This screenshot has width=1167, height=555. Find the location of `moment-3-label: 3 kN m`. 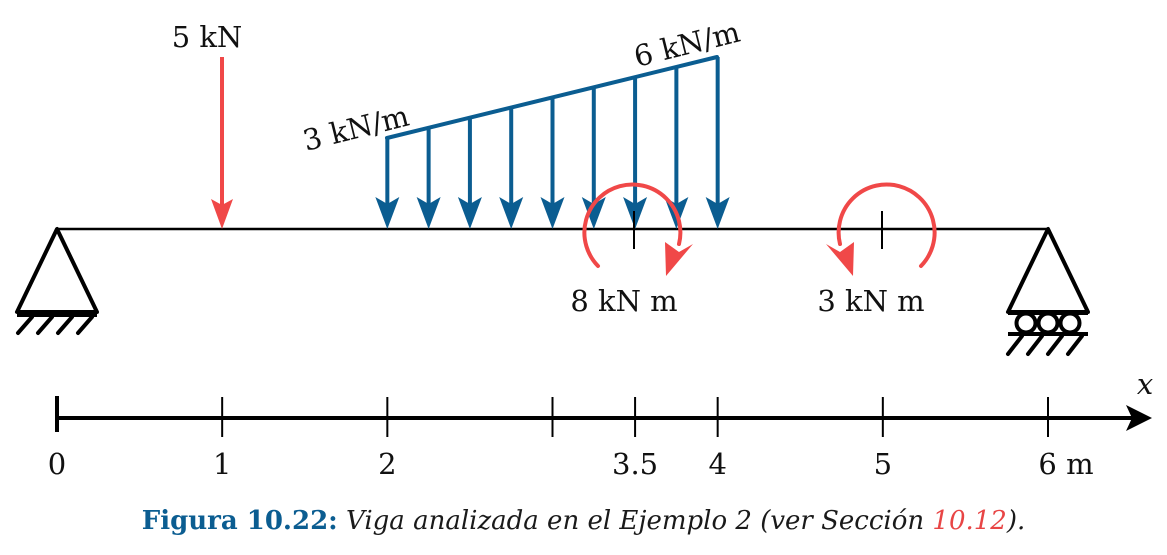

moment-3-label: 3 kN m is located at coordinates (870, 301).